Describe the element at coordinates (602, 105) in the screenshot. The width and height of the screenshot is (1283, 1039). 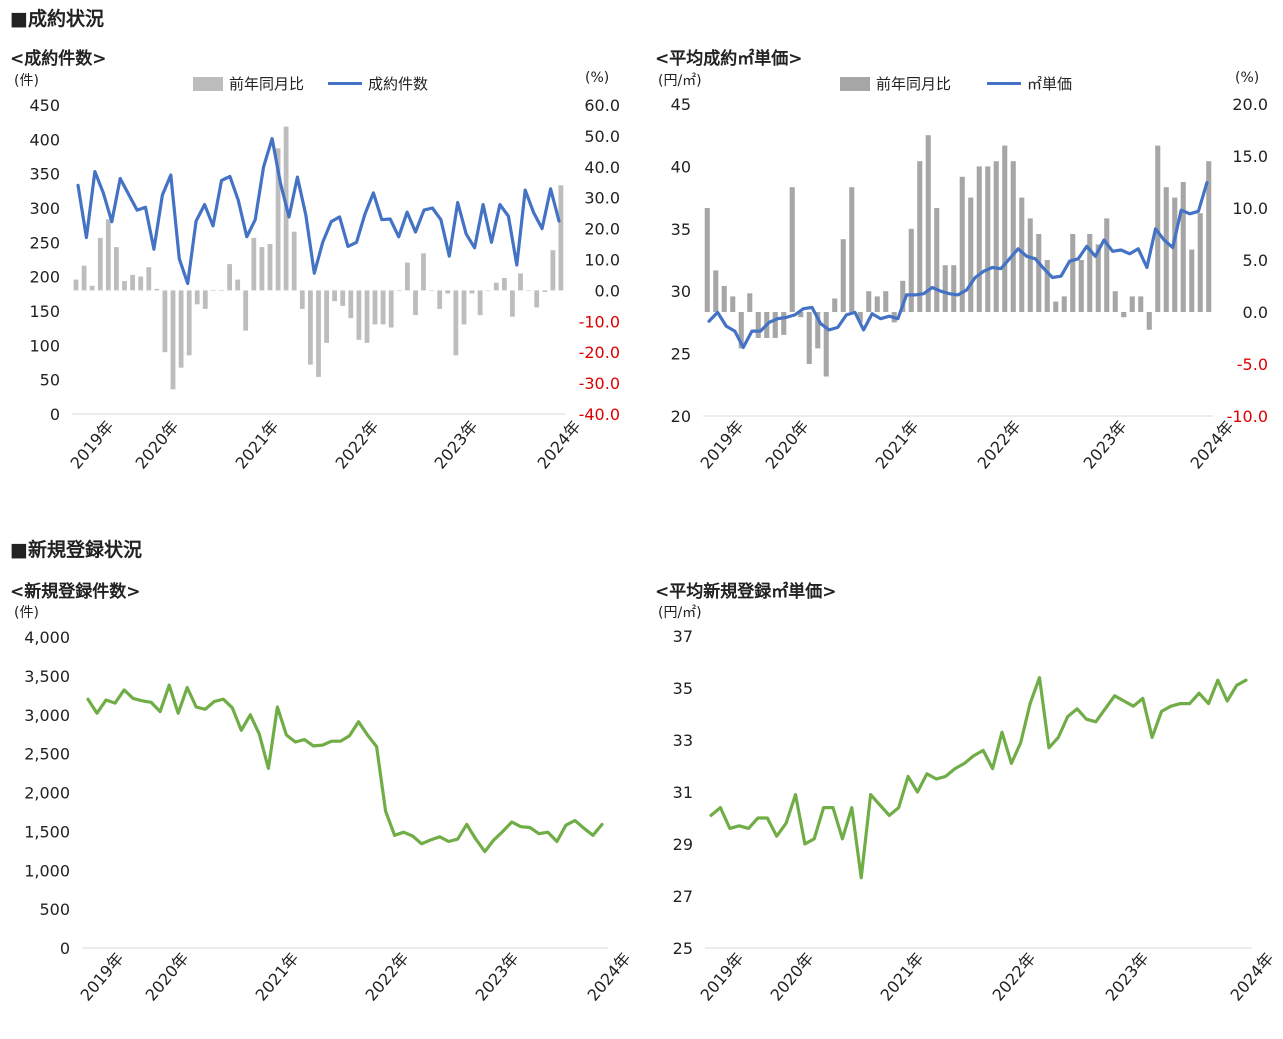
I see `right-tick-label: 60.0` at that location.